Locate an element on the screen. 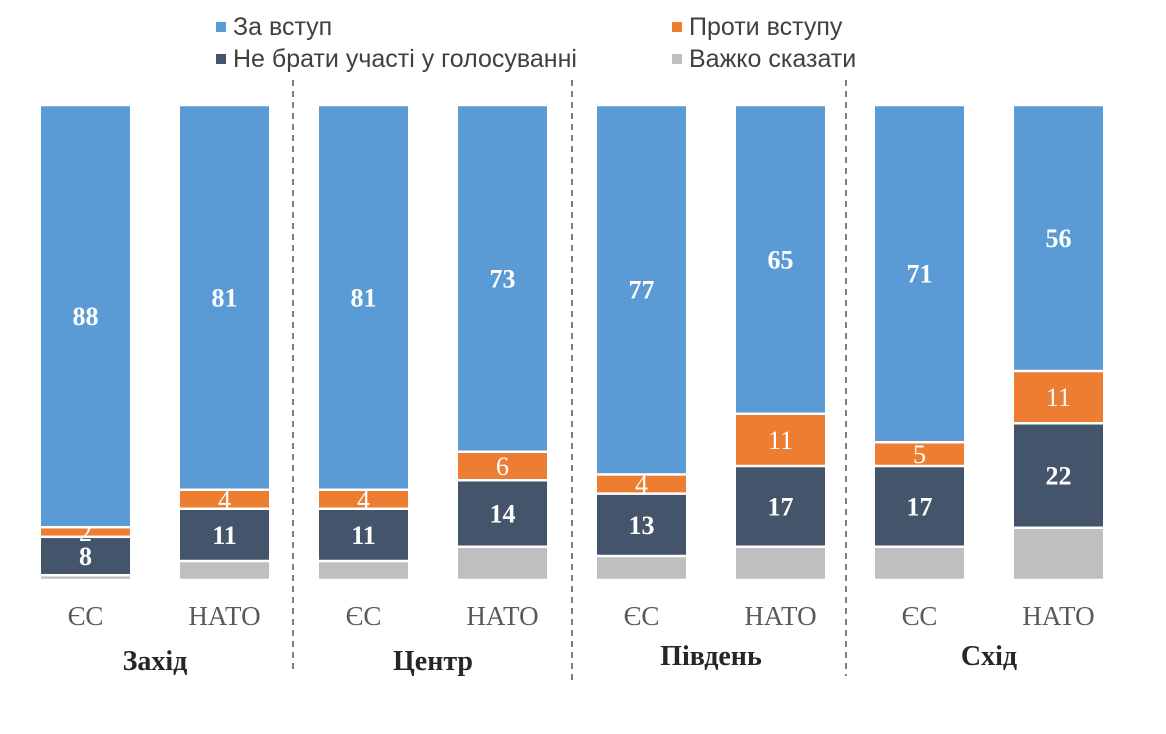 The height and width of the screenshot is (734, 1166). region-label: Південь is located at coordinates (711, 656).